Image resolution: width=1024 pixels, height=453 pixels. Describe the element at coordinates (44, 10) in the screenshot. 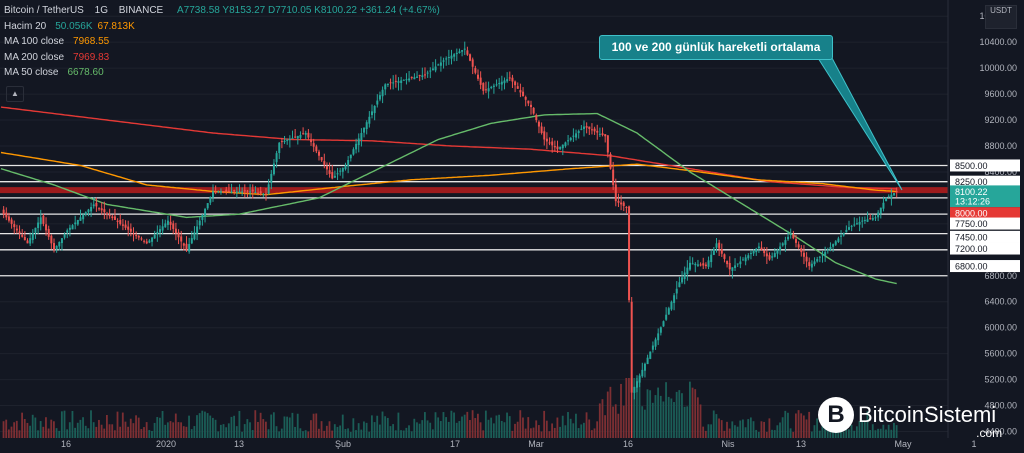

I see `symbol-name: Bitcoin / TetherUS` at that location.